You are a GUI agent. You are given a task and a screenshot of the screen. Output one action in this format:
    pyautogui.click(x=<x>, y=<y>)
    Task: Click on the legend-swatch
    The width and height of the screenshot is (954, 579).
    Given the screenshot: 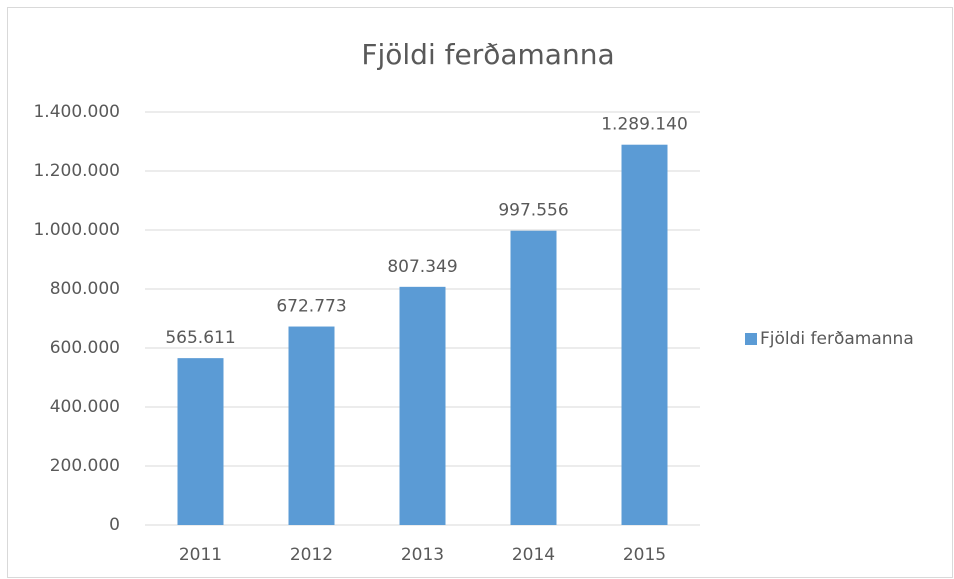 What is the action you would take?
    pyautogui.click(x=751, y=339)
    